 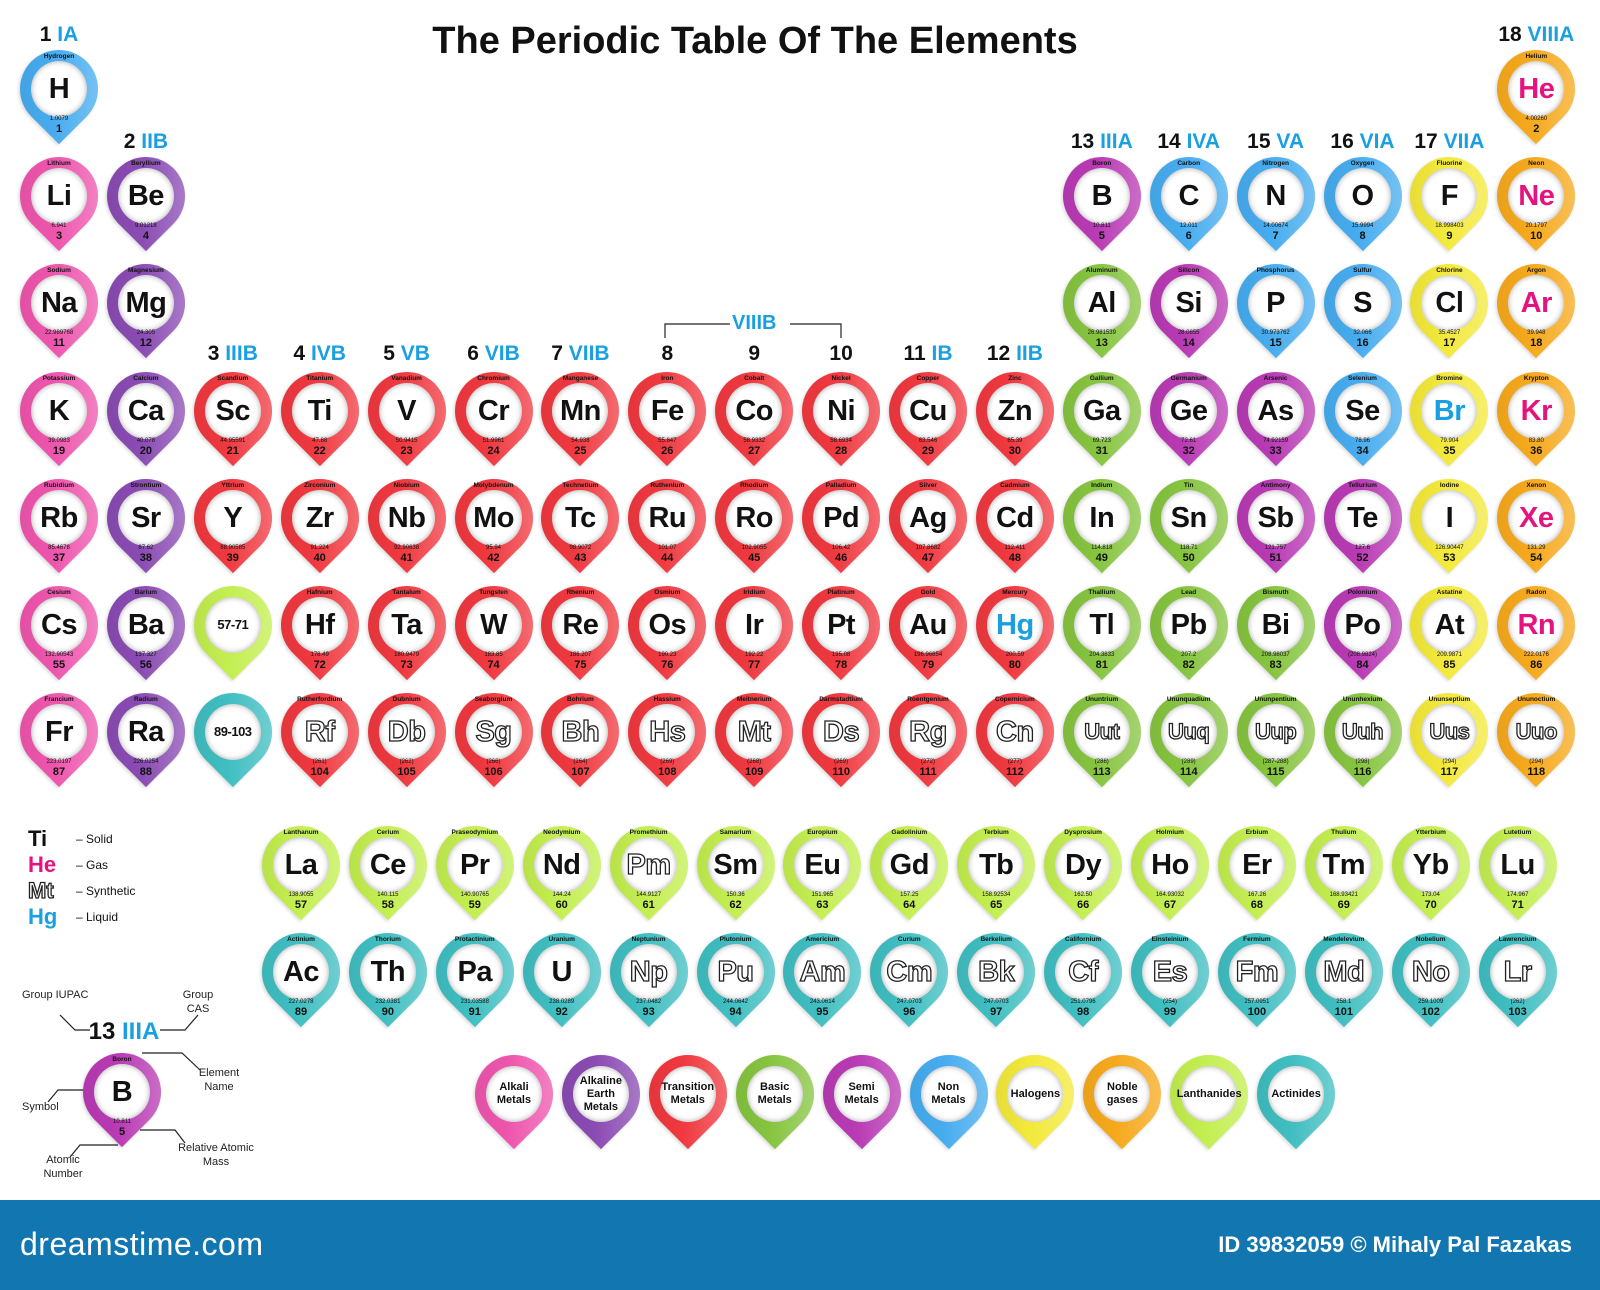 What do you see at coordinates (493, 518) in the screenshot?
I see `element-molybdenum: Mo Molybdenum 95.94 42` at bounding box center [493, 518].